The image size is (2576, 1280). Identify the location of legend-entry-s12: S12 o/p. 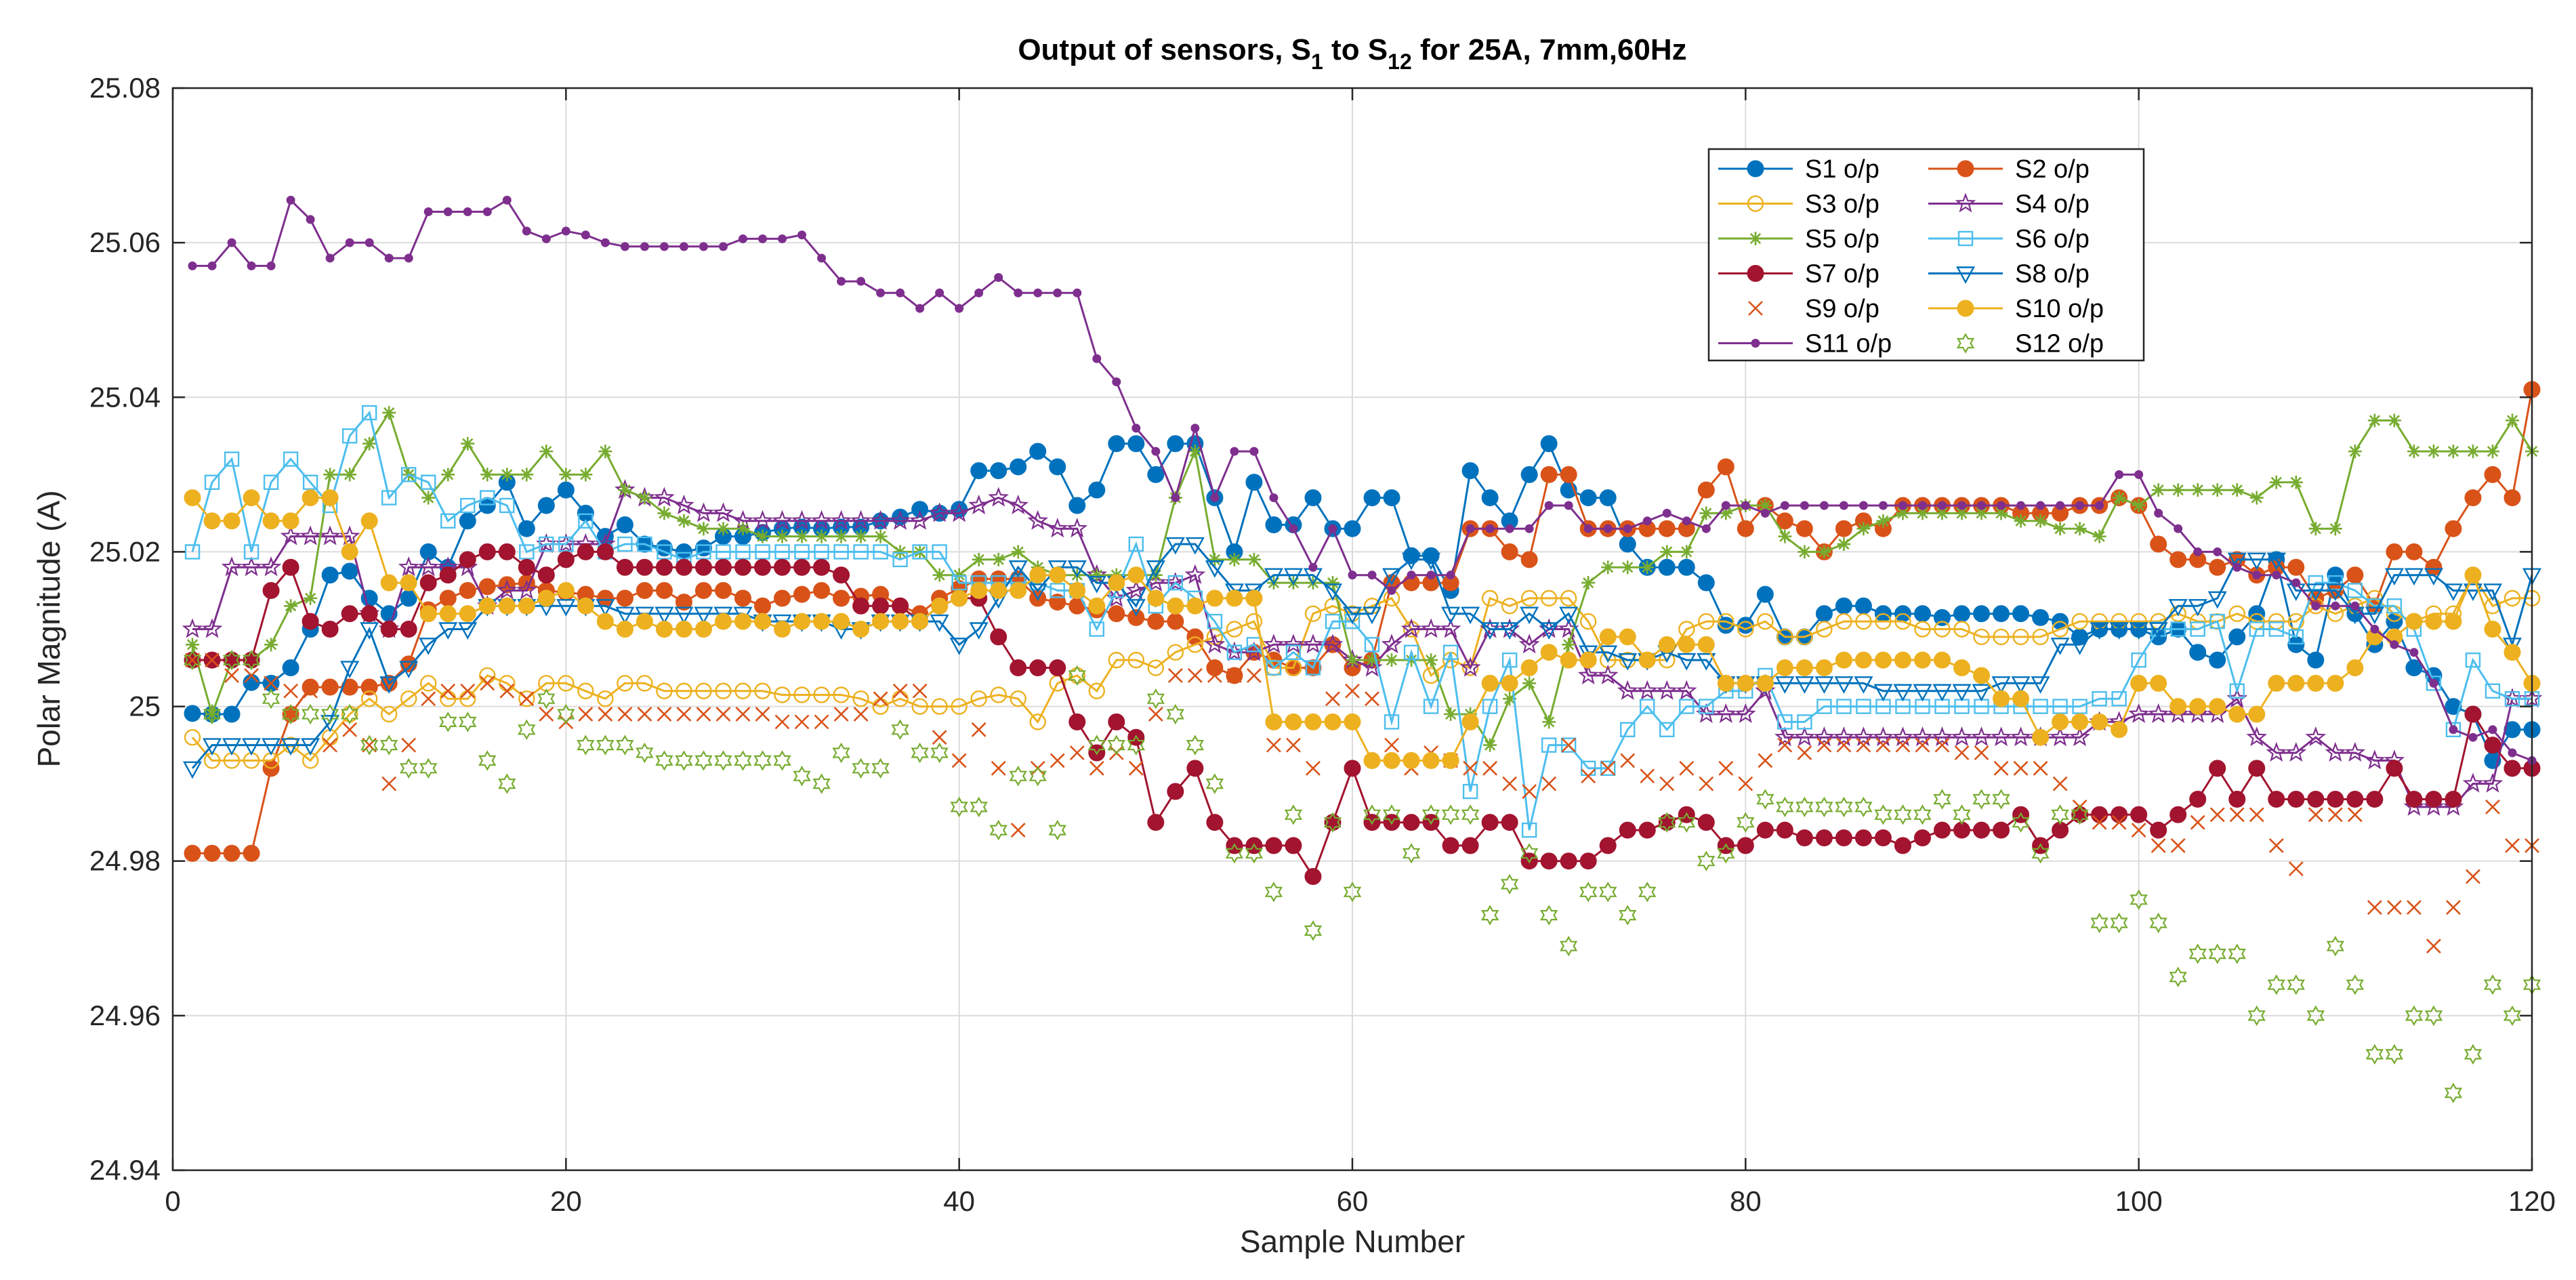
(2030, 344).